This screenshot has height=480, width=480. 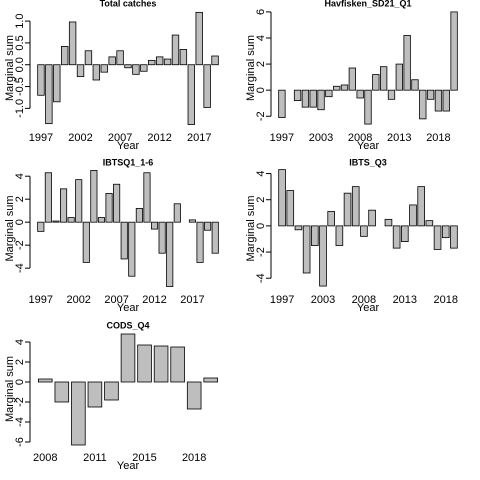 I want to click on chart-title: Total catches, so click(x=128, y=4).